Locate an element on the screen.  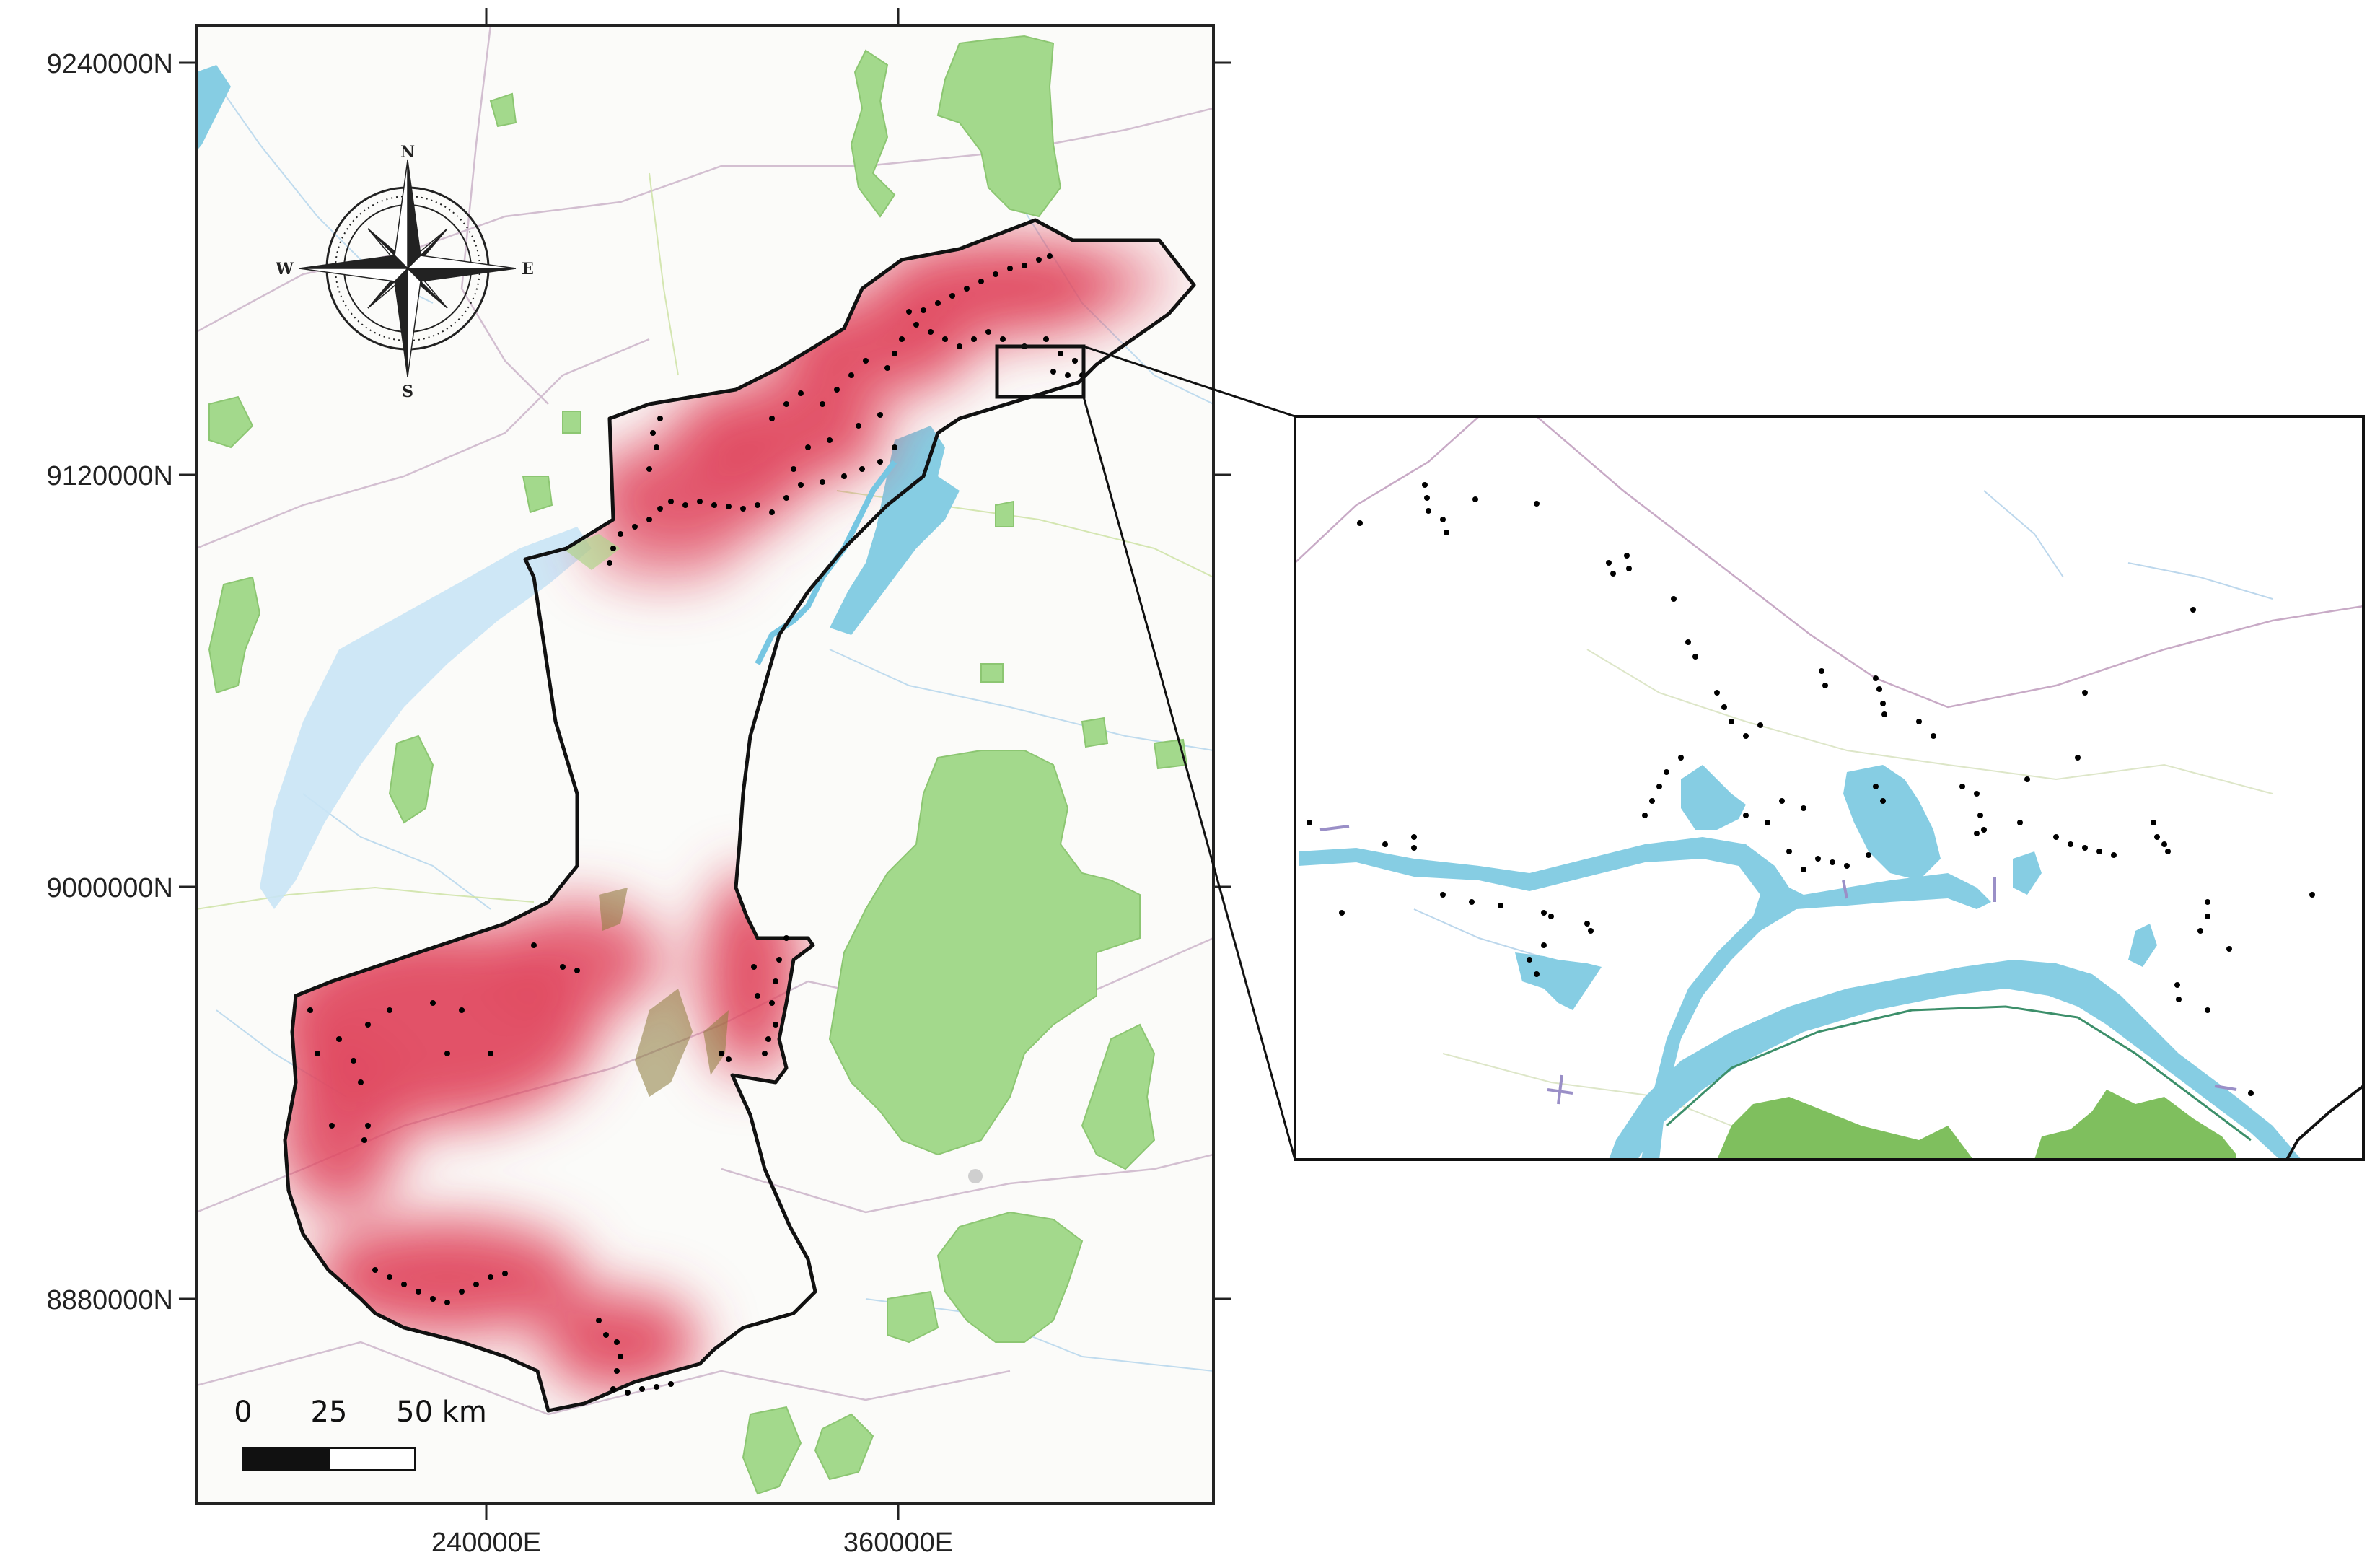
compass-rose-icon: N S E W is located at coordinates (405, 272).